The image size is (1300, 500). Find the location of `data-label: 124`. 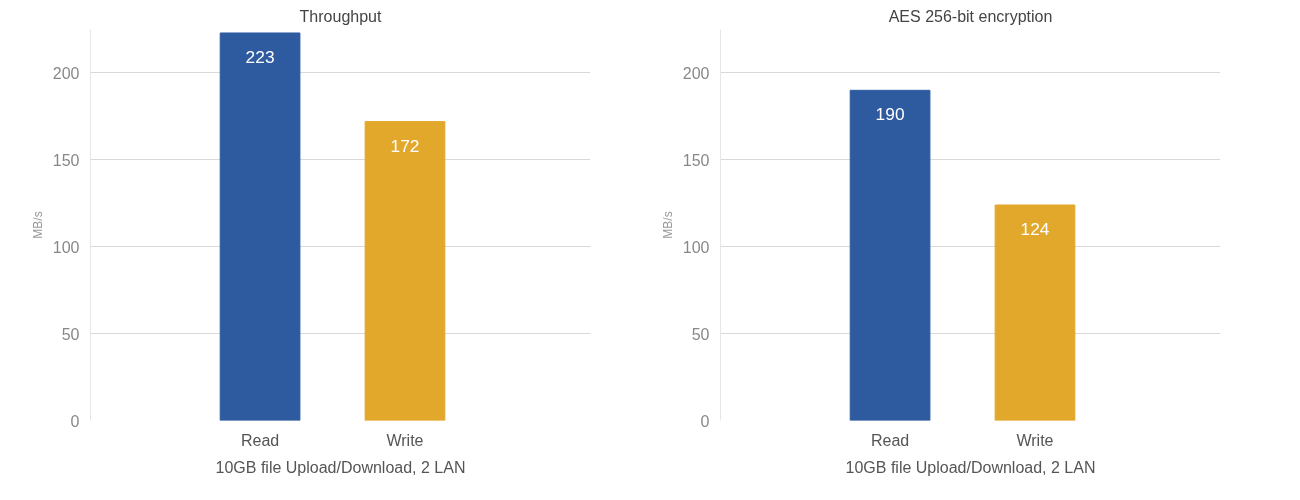

data-label: 124 is located at coordinates (1035, 229).